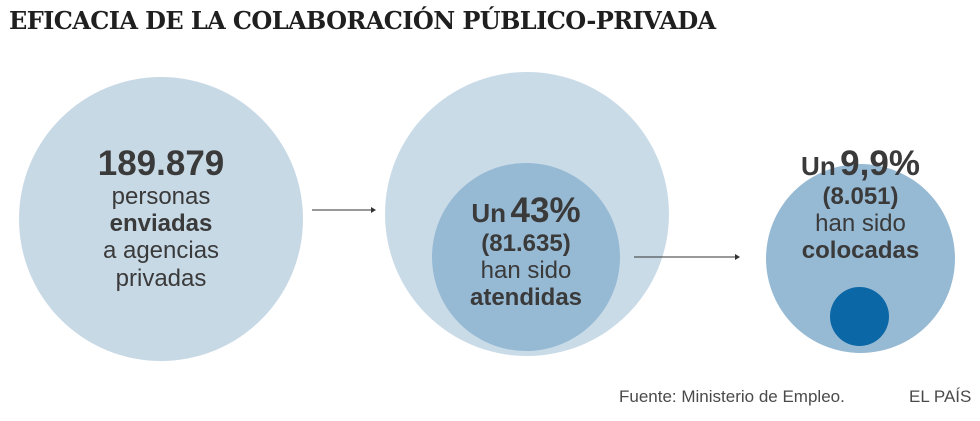  Describe the element at coordinates (489, 213) in the screenshot. I see `stage2-prefix: Un` at that location.